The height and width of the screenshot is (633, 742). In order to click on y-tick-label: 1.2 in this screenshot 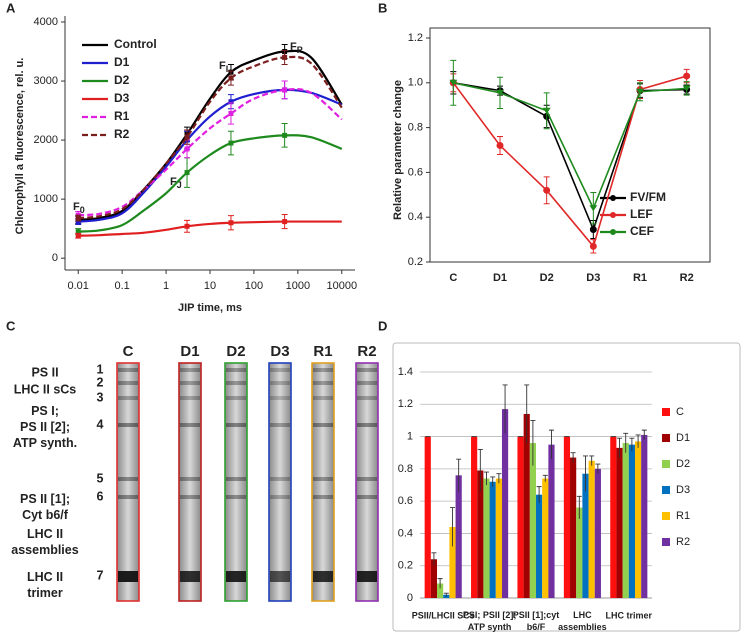, I will do `click(405, 404)`.